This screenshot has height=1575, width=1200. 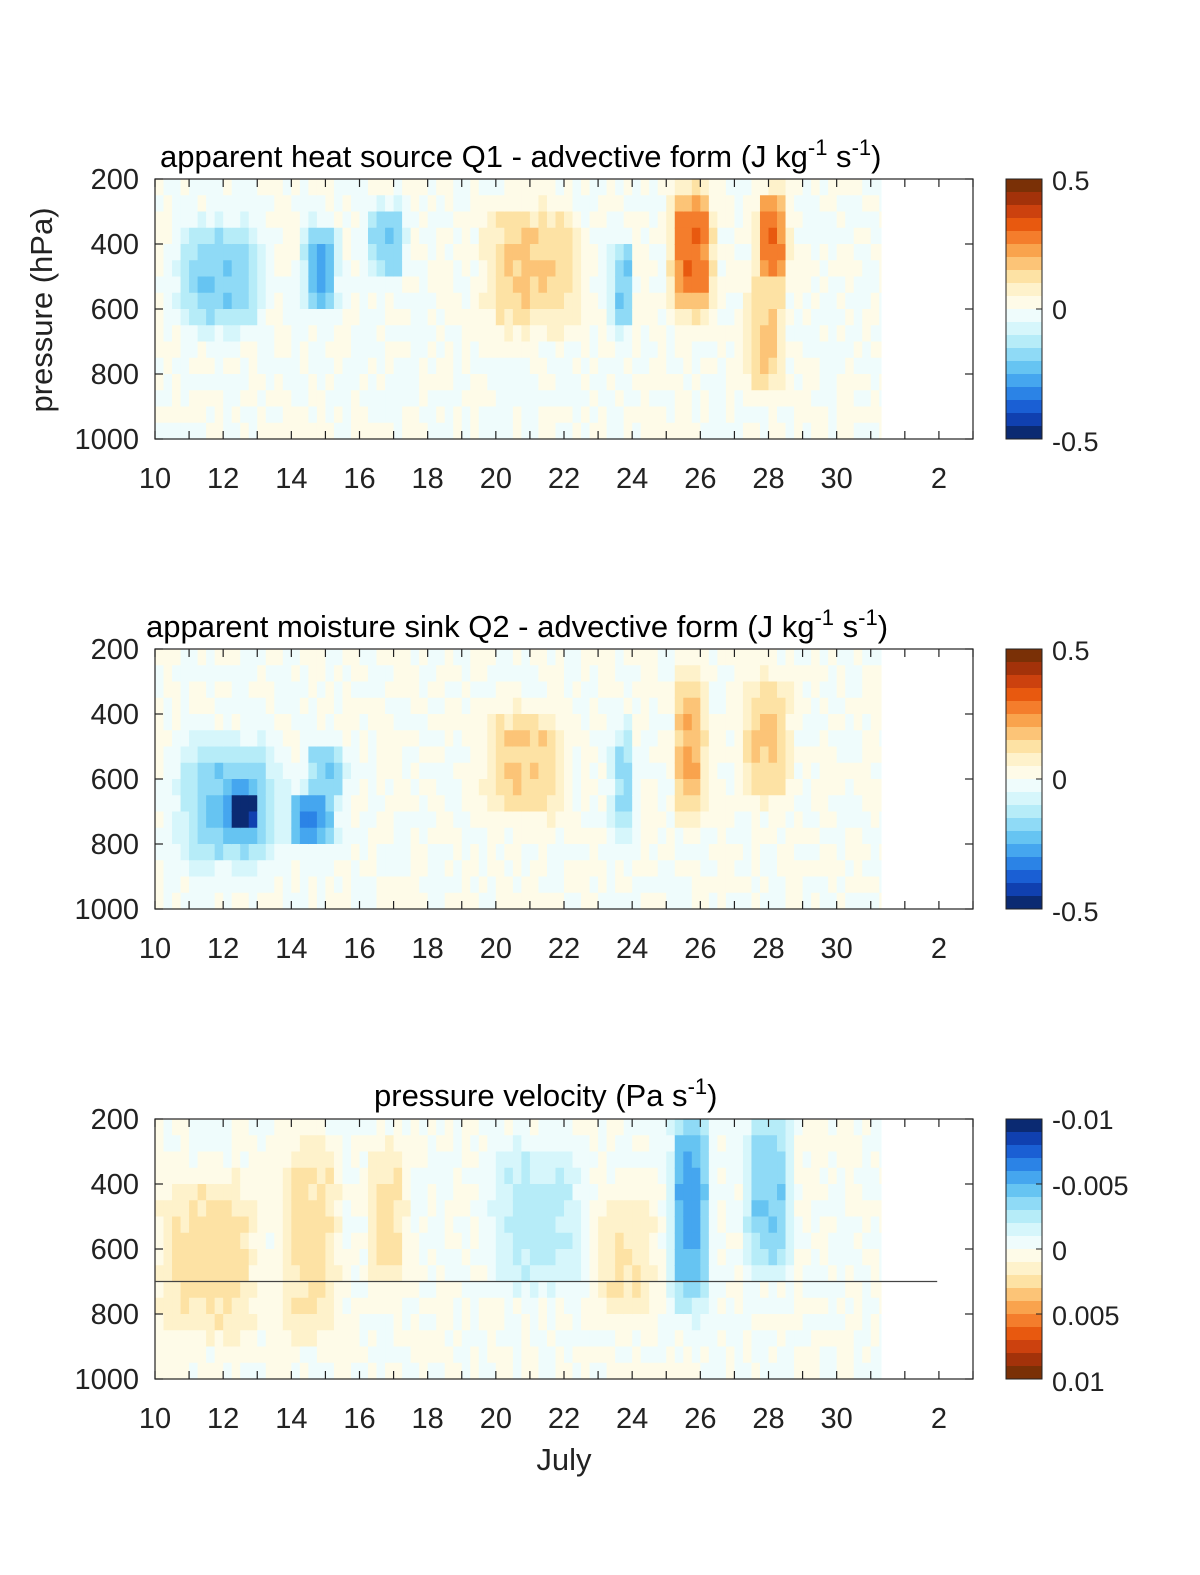 I want to click on y-tick-label: 800, so click(x=115, y=845).